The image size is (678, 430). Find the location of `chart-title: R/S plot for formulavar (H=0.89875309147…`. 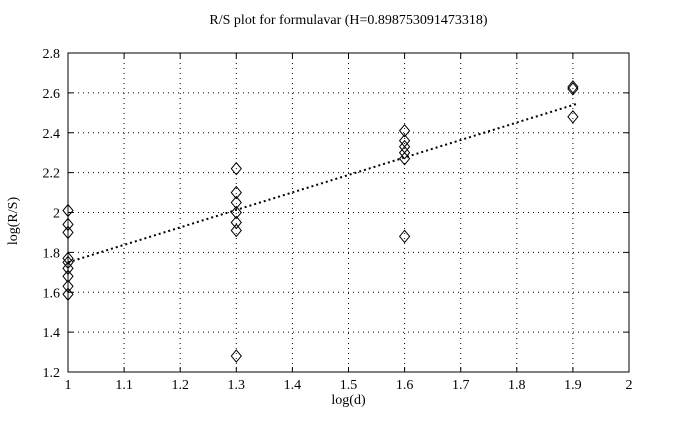

chart-title: R/S plot for formulavar (H=0.89875309147… is located at coordinates (348, 20).